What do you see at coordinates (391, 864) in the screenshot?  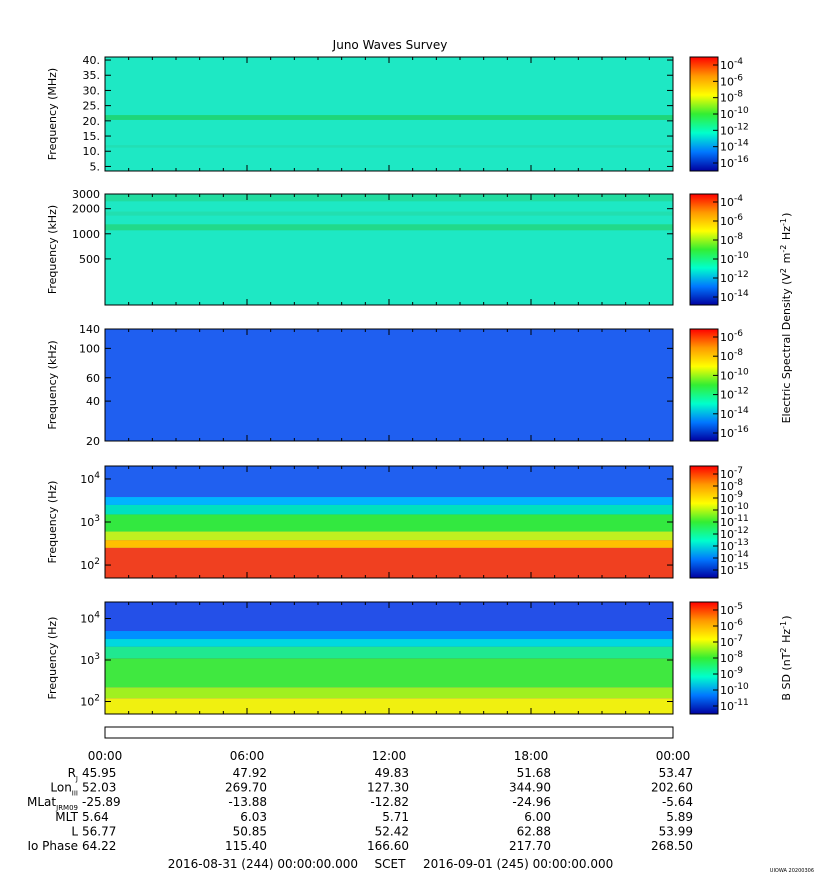 I see `footer-scet-label: SCET` at bounding box center [391, 864].